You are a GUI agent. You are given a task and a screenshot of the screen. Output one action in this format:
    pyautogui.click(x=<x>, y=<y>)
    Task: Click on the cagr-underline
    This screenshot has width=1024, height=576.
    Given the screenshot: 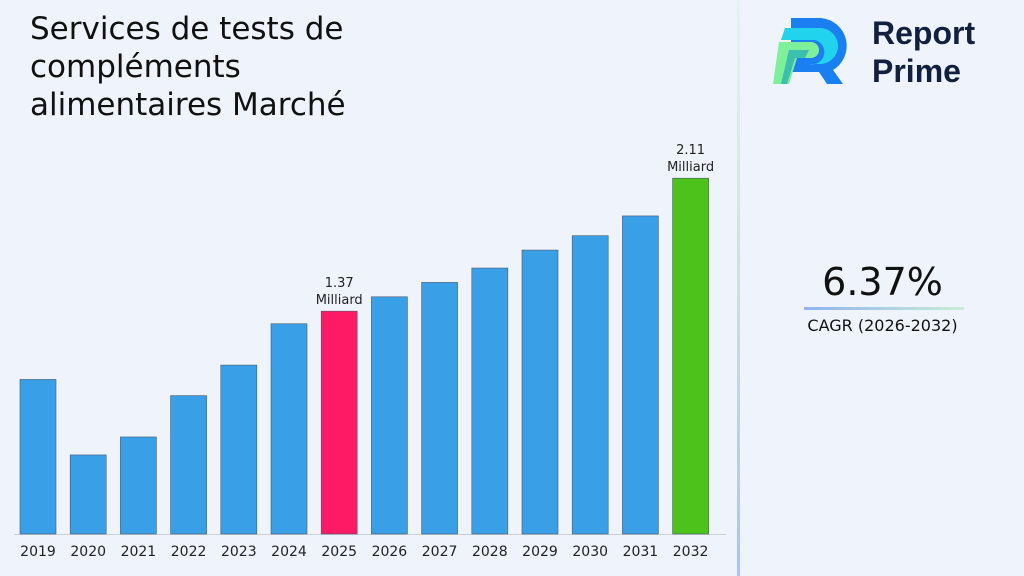 What is the action you would take?
    pyautogui.click(x=884, y=308)
    